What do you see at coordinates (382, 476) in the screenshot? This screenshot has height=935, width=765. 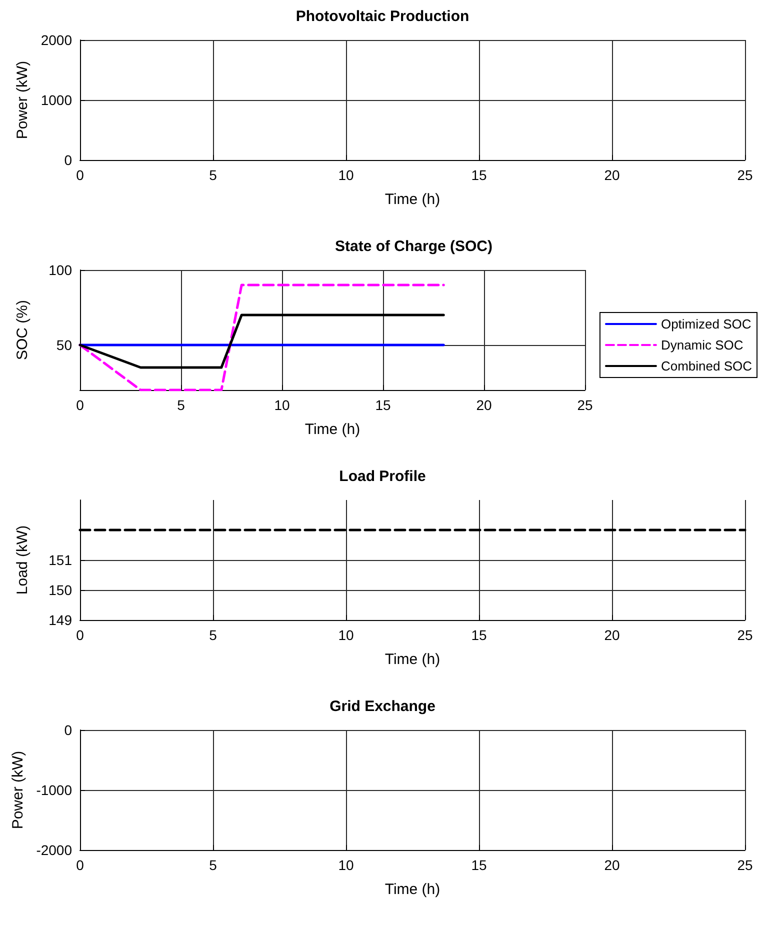 I see `chart-title: Load Profile` at bounding box center [382, 476].